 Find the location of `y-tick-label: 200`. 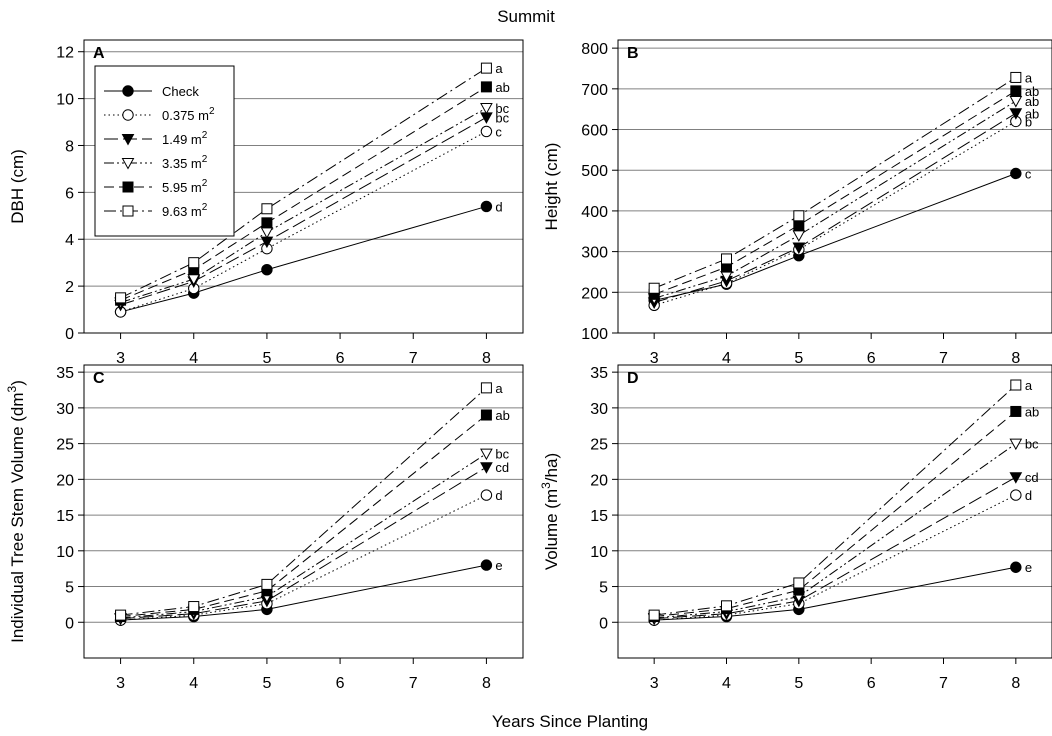

y-tick-label: 200 is located at coordinates (594, 293).